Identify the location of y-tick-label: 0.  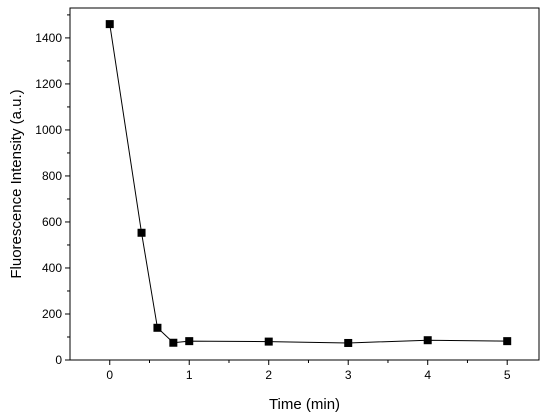
(58, 360).